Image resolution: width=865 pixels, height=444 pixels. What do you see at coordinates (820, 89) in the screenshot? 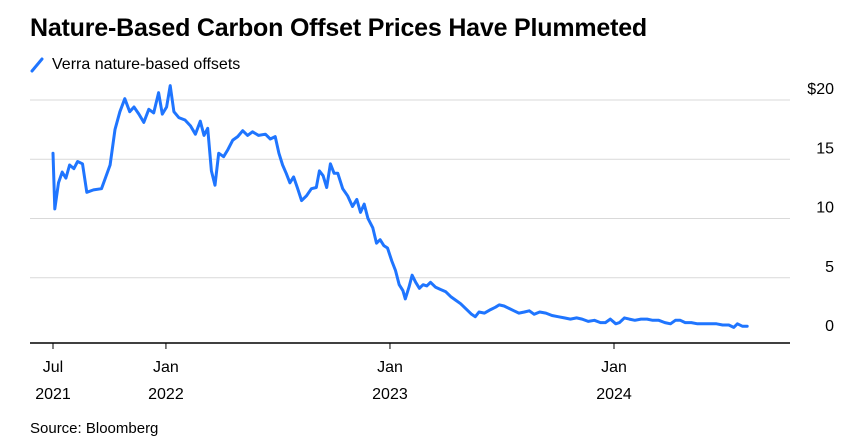
I see `y-tick-label: $20` at bounding box center [820, 89].